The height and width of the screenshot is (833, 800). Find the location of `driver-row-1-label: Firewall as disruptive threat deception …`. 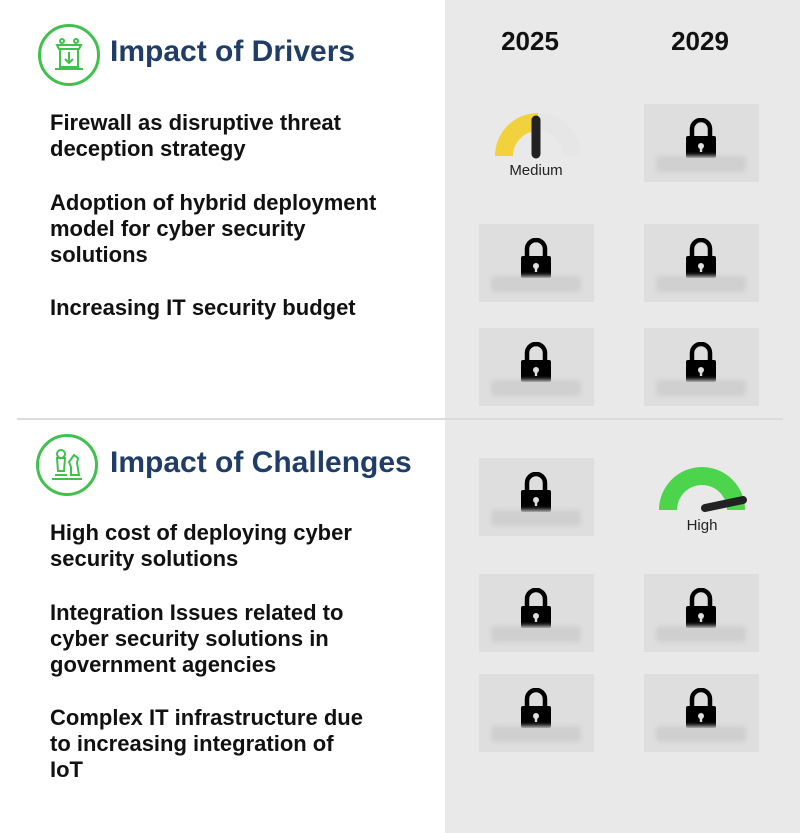

driver-row-1-label: Firewall as disruptive threat deception … is located at coordinates (195, 135).